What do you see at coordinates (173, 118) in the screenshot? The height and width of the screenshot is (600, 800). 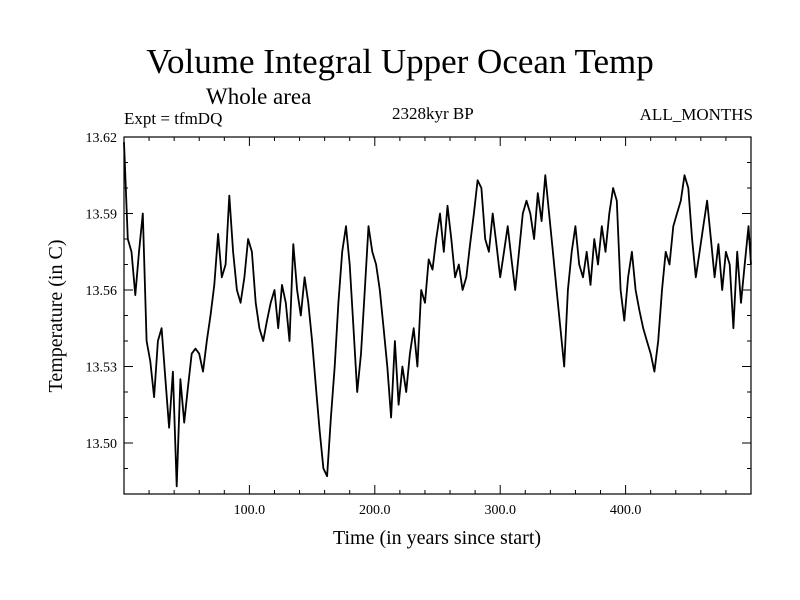 I see `experiment-label: Expt = tfmDQ` at bounding box center [173, 118].